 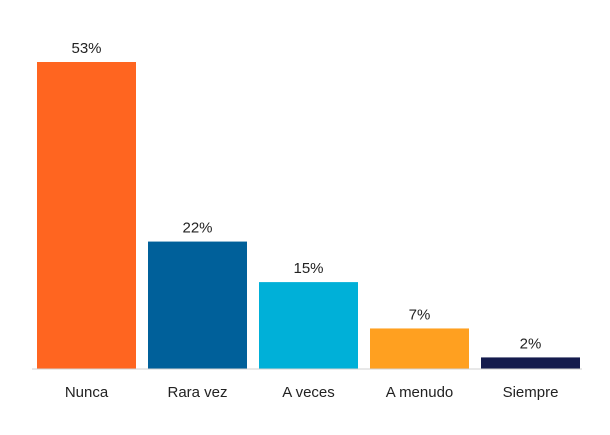 What do you see at coordinates (86, 215) in the screenshot?
I see `bar-nunca` at bounding box center [86, 215].